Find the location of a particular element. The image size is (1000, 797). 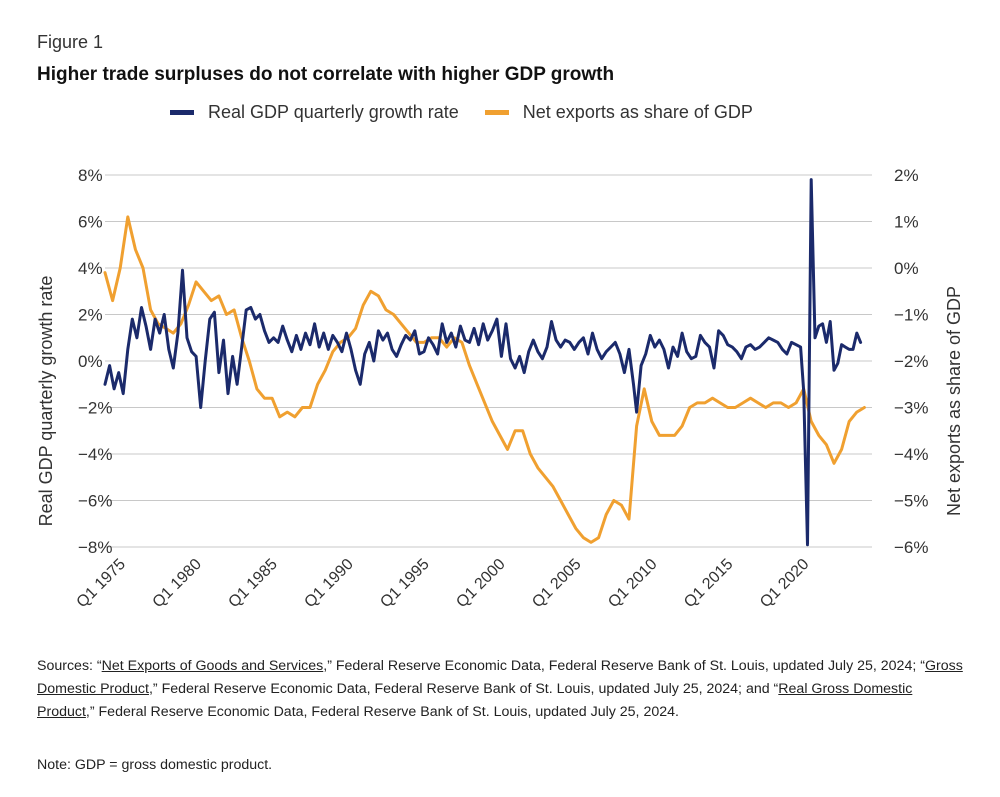

y-tick-right: −1% is located at coordinates (911, 315).